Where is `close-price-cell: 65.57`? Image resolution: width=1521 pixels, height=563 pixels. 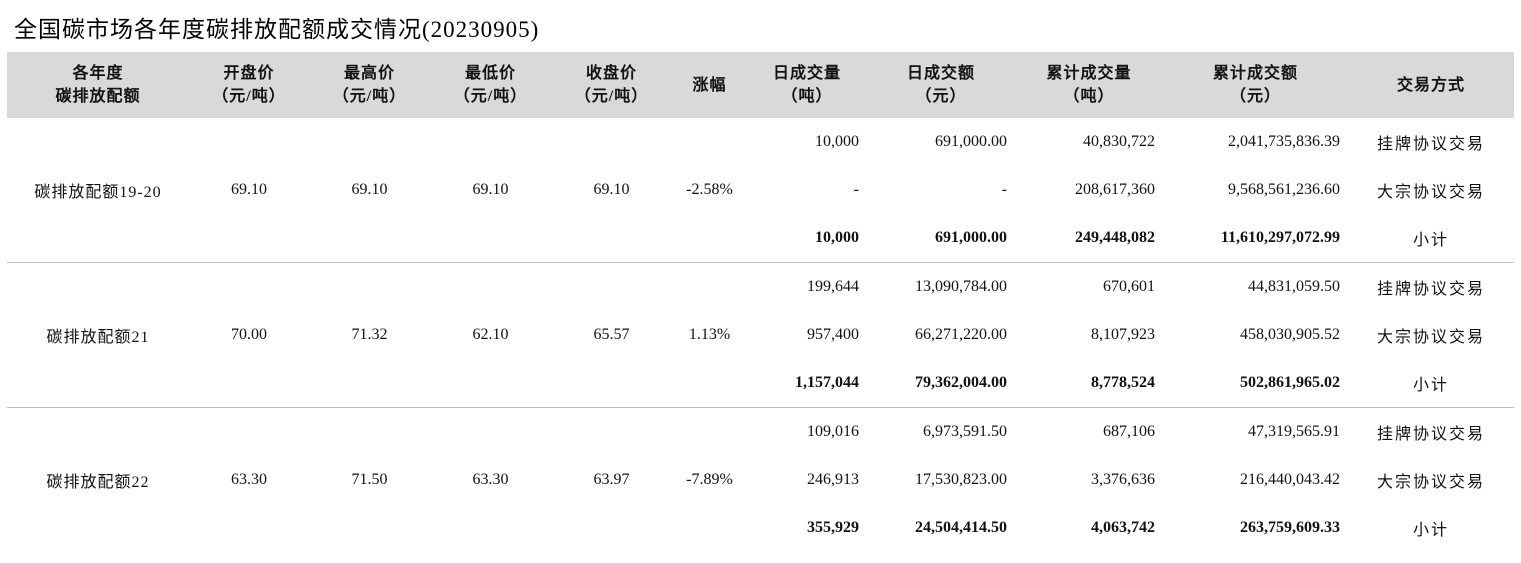
close-price-cell: 65.57 is located at coordinates (611, 335).